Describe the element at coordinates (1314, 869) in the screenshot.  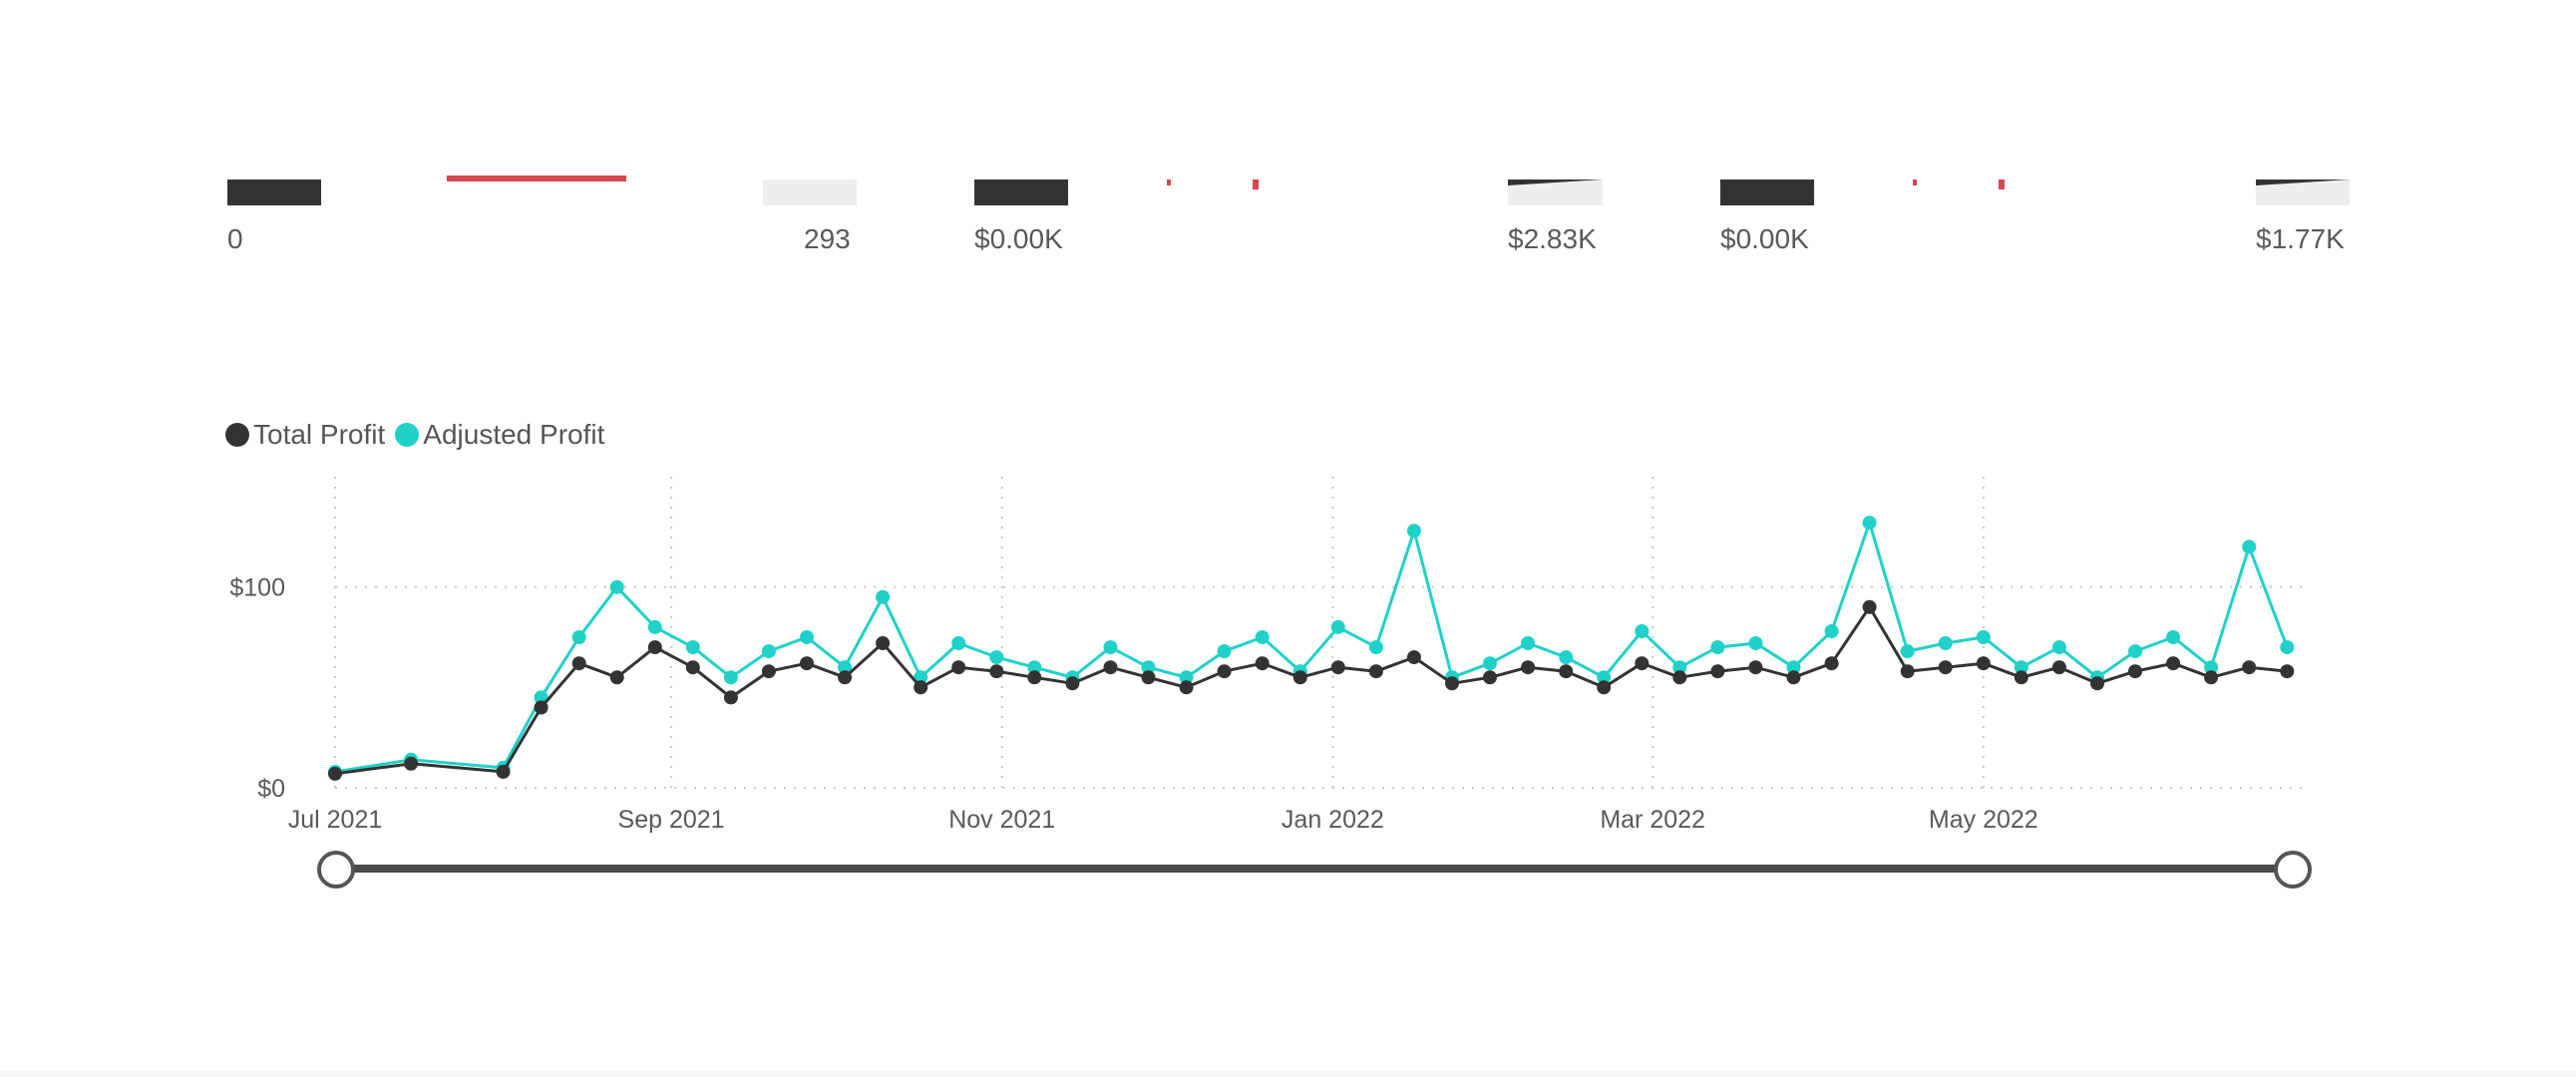
I see `date-range-slider-track` at that location.